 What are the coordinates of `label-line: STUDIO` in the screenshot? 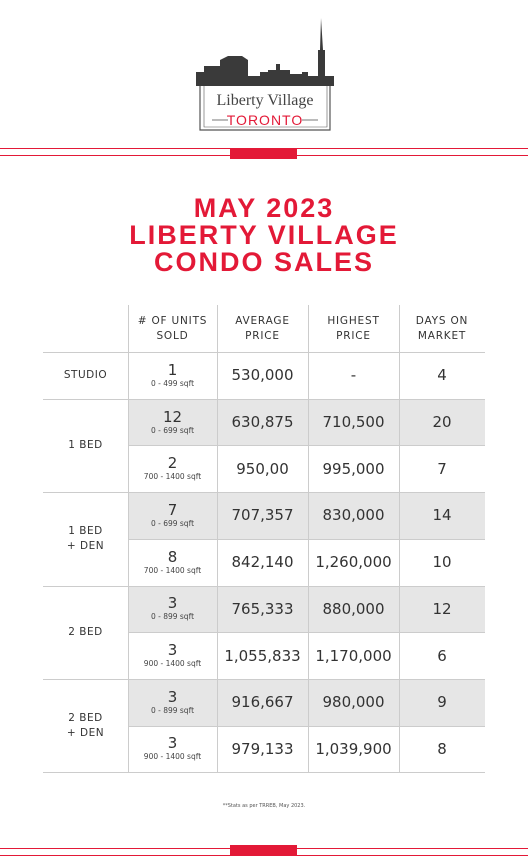 It's located at (85, 374).